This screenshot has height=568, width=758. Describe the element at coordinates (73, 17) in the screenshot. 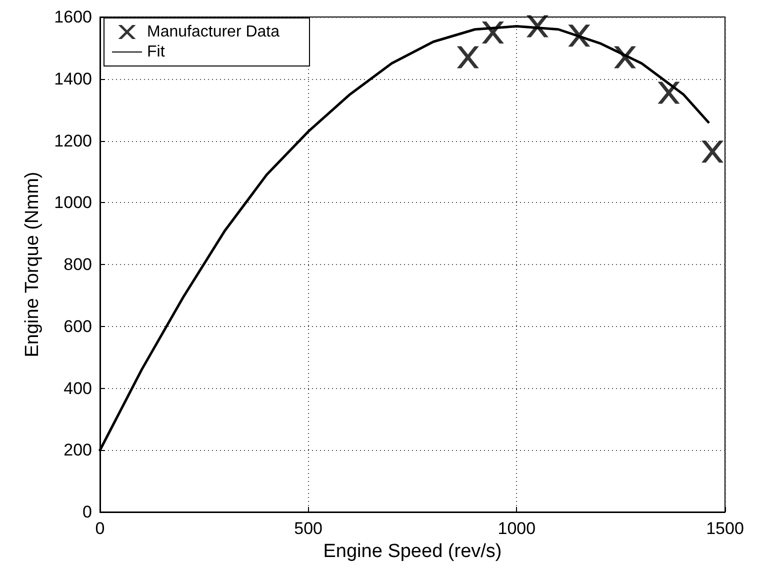

I see `y-tick-label: 1600` at that location.